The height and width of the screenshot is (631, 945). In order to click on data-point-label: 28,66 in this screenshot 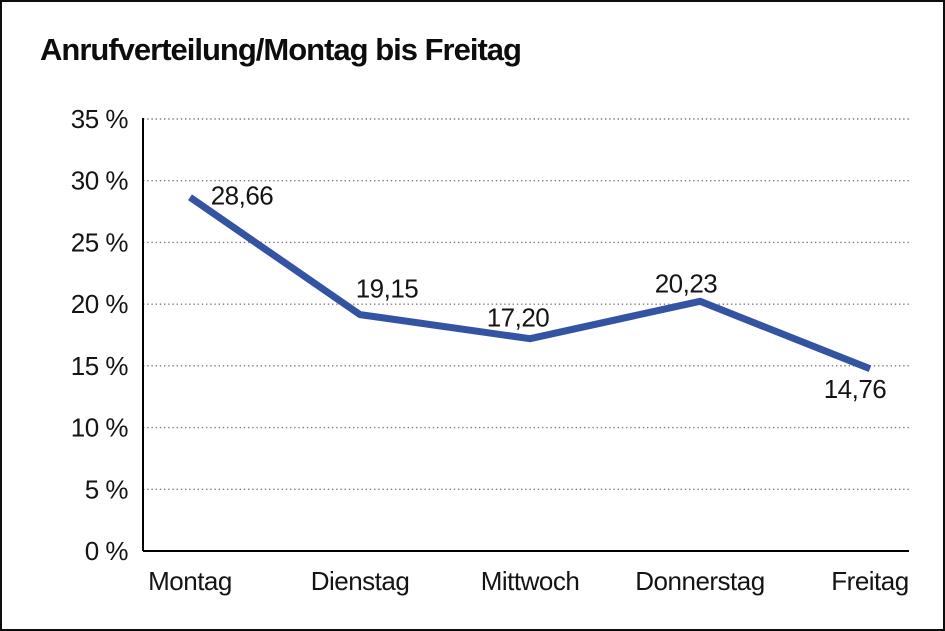, I will do `click(242, 195)`.